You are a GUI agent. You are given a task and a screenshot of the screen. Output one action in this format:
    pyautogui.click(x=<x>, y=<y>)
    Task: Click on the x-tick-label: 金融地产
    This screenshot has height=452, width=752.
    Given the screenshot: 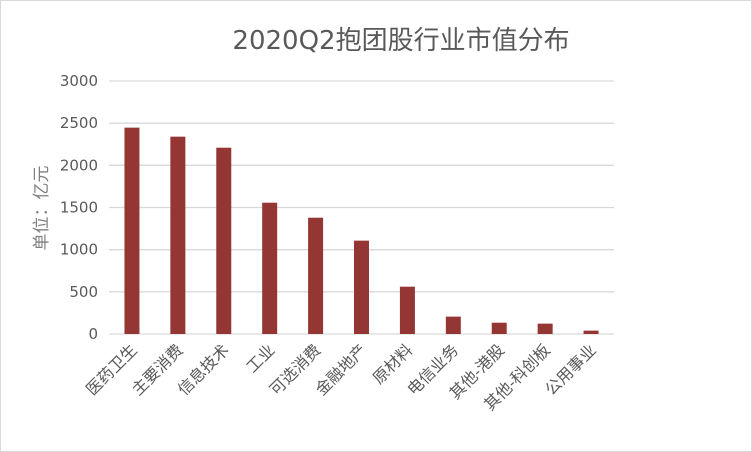 What is the action you would take?
    pyautogui.click(x=341, y=369)
    